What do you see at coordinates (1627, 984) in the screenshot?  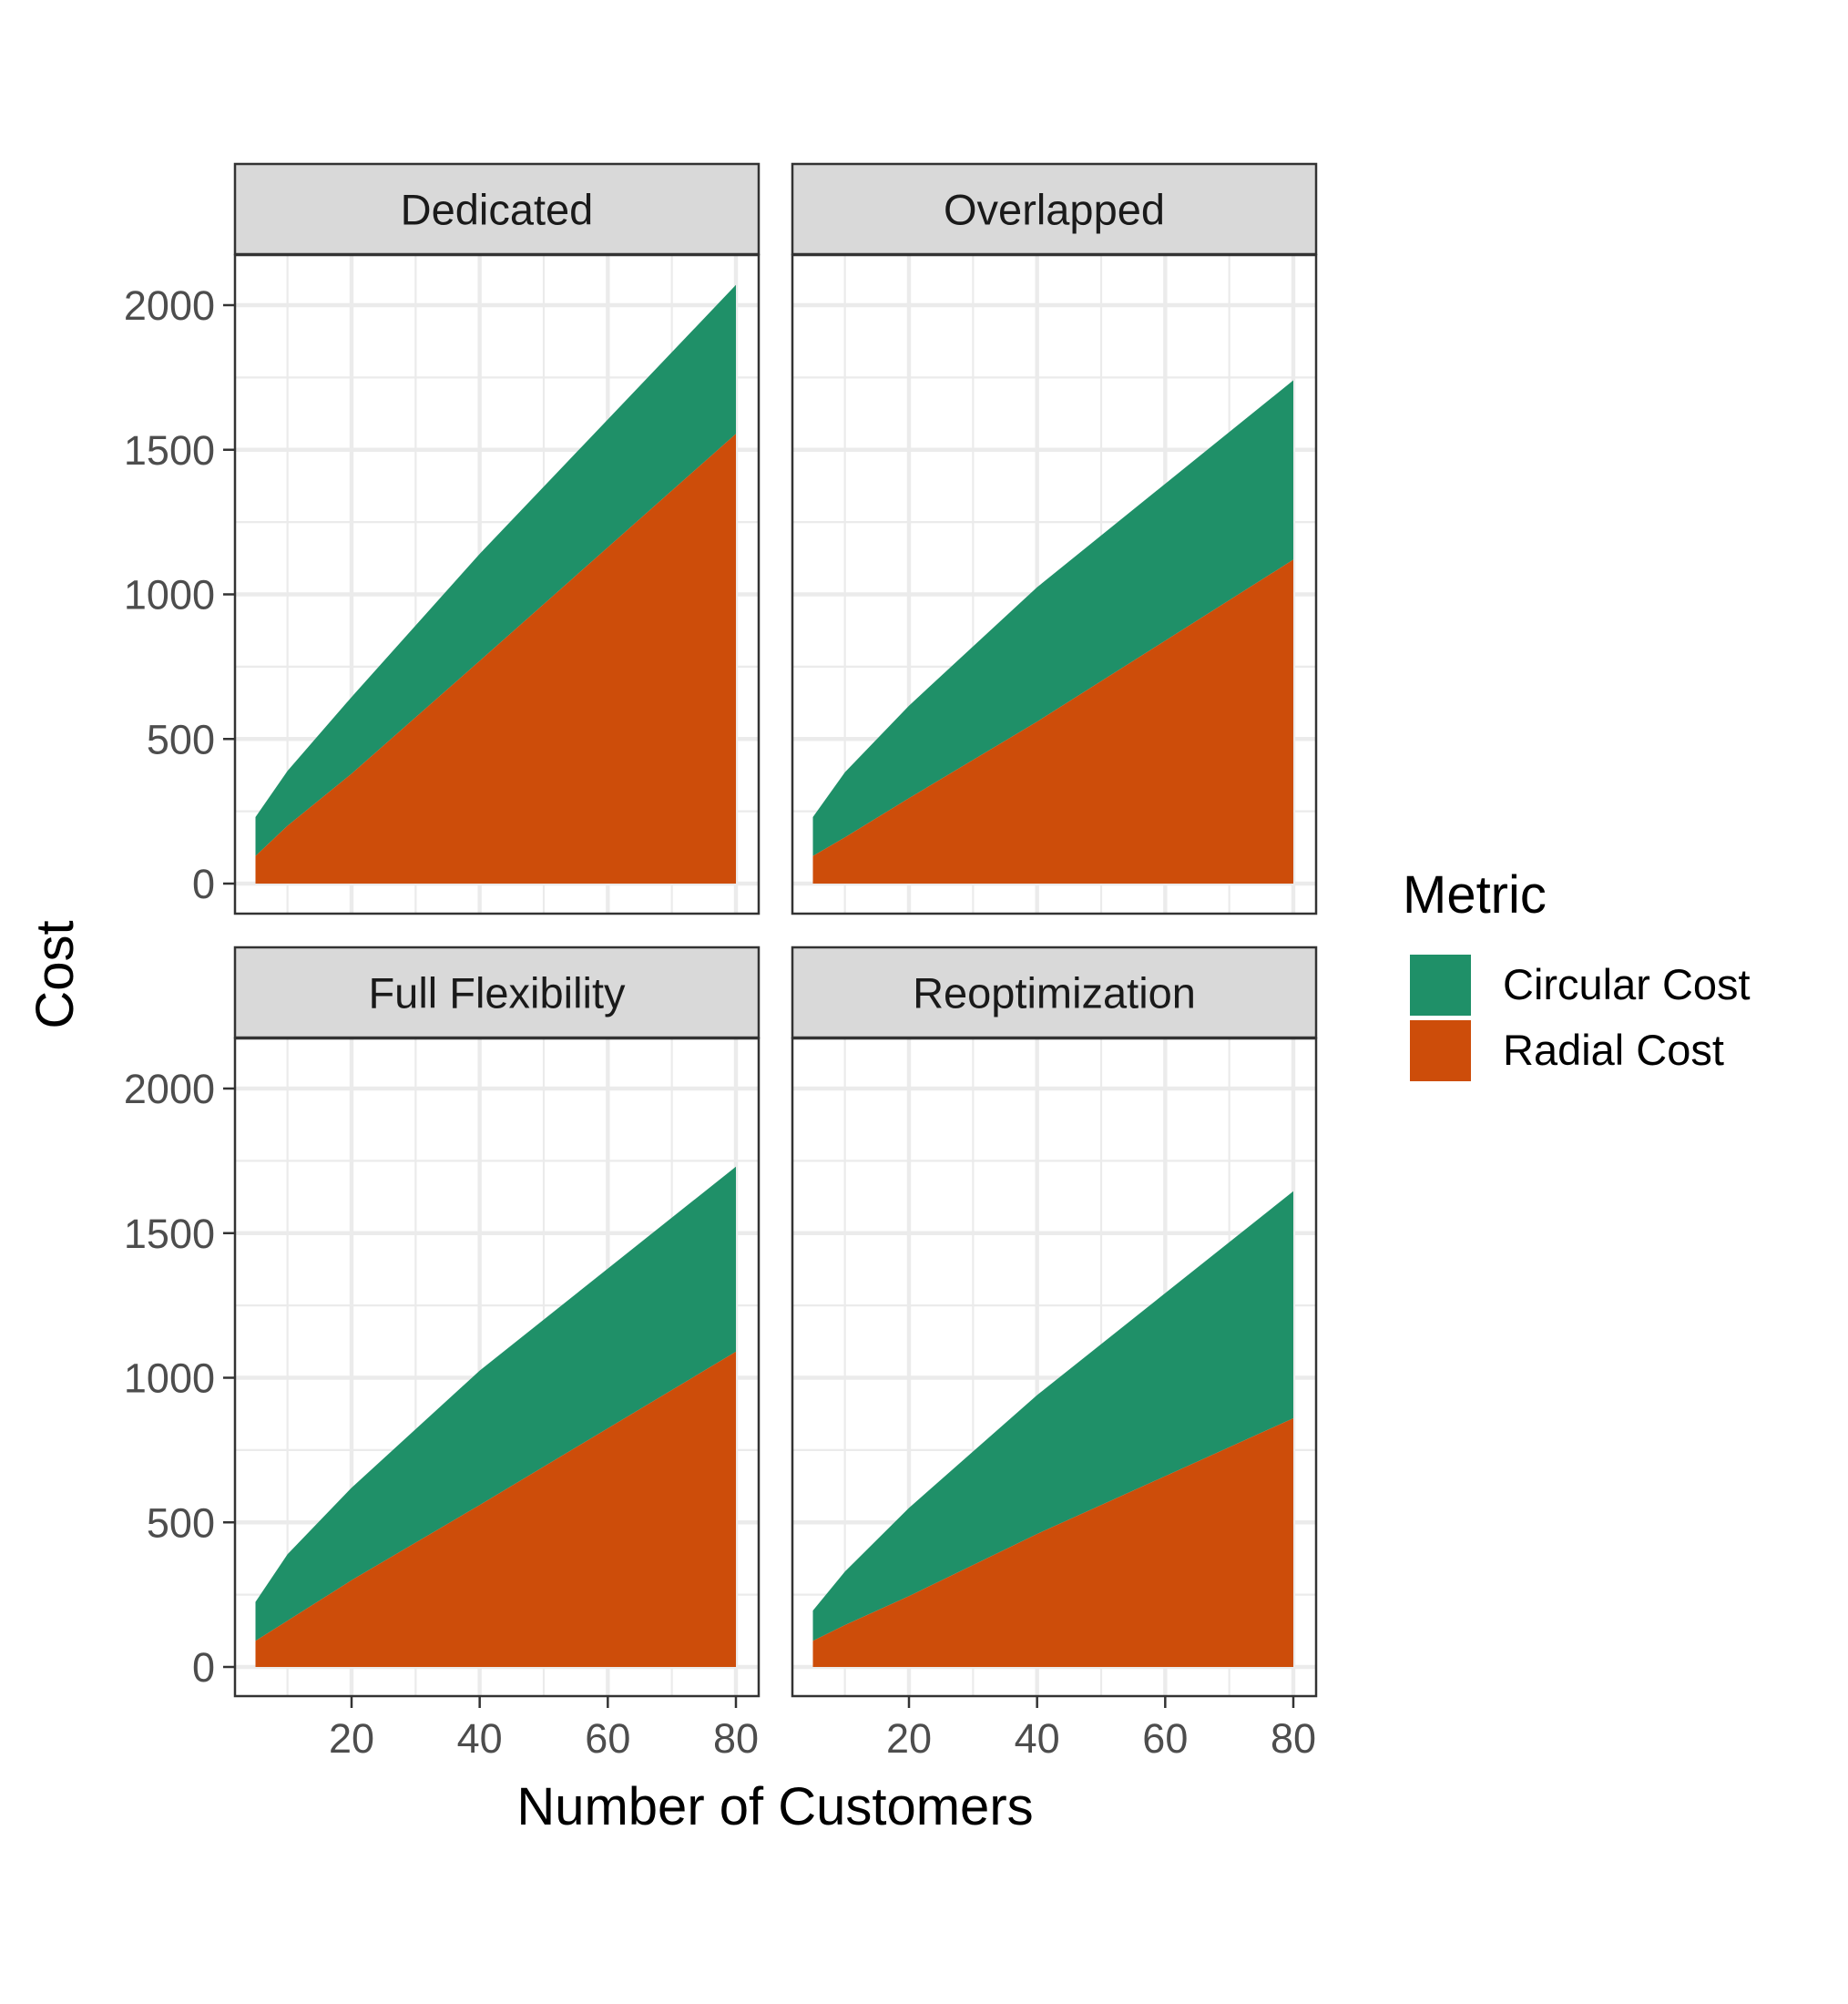 I see `legend-label-circular-cost: Circular Cost` at bounding box center [1627, 984].